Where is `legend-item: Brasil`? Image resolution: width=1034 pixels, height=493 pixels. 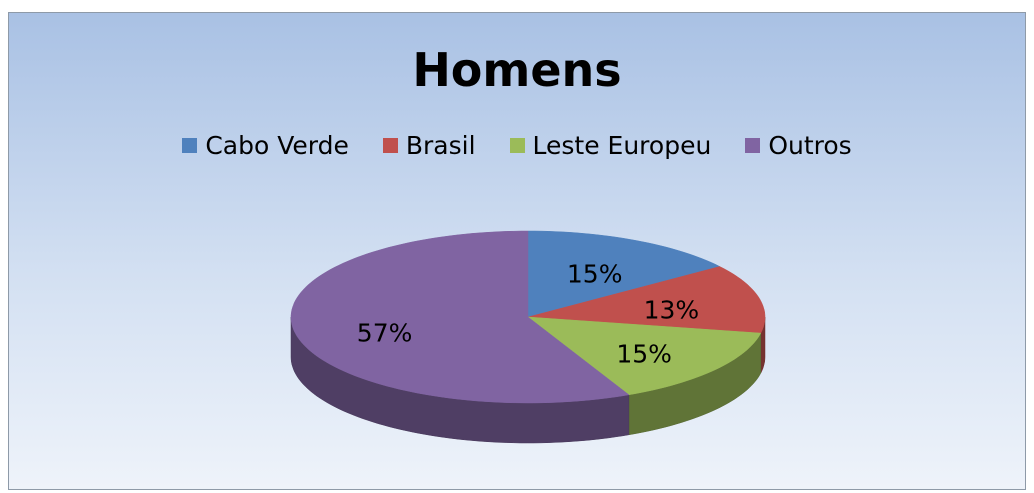 legend-item: Brasil is located at coordinates (429, 145).